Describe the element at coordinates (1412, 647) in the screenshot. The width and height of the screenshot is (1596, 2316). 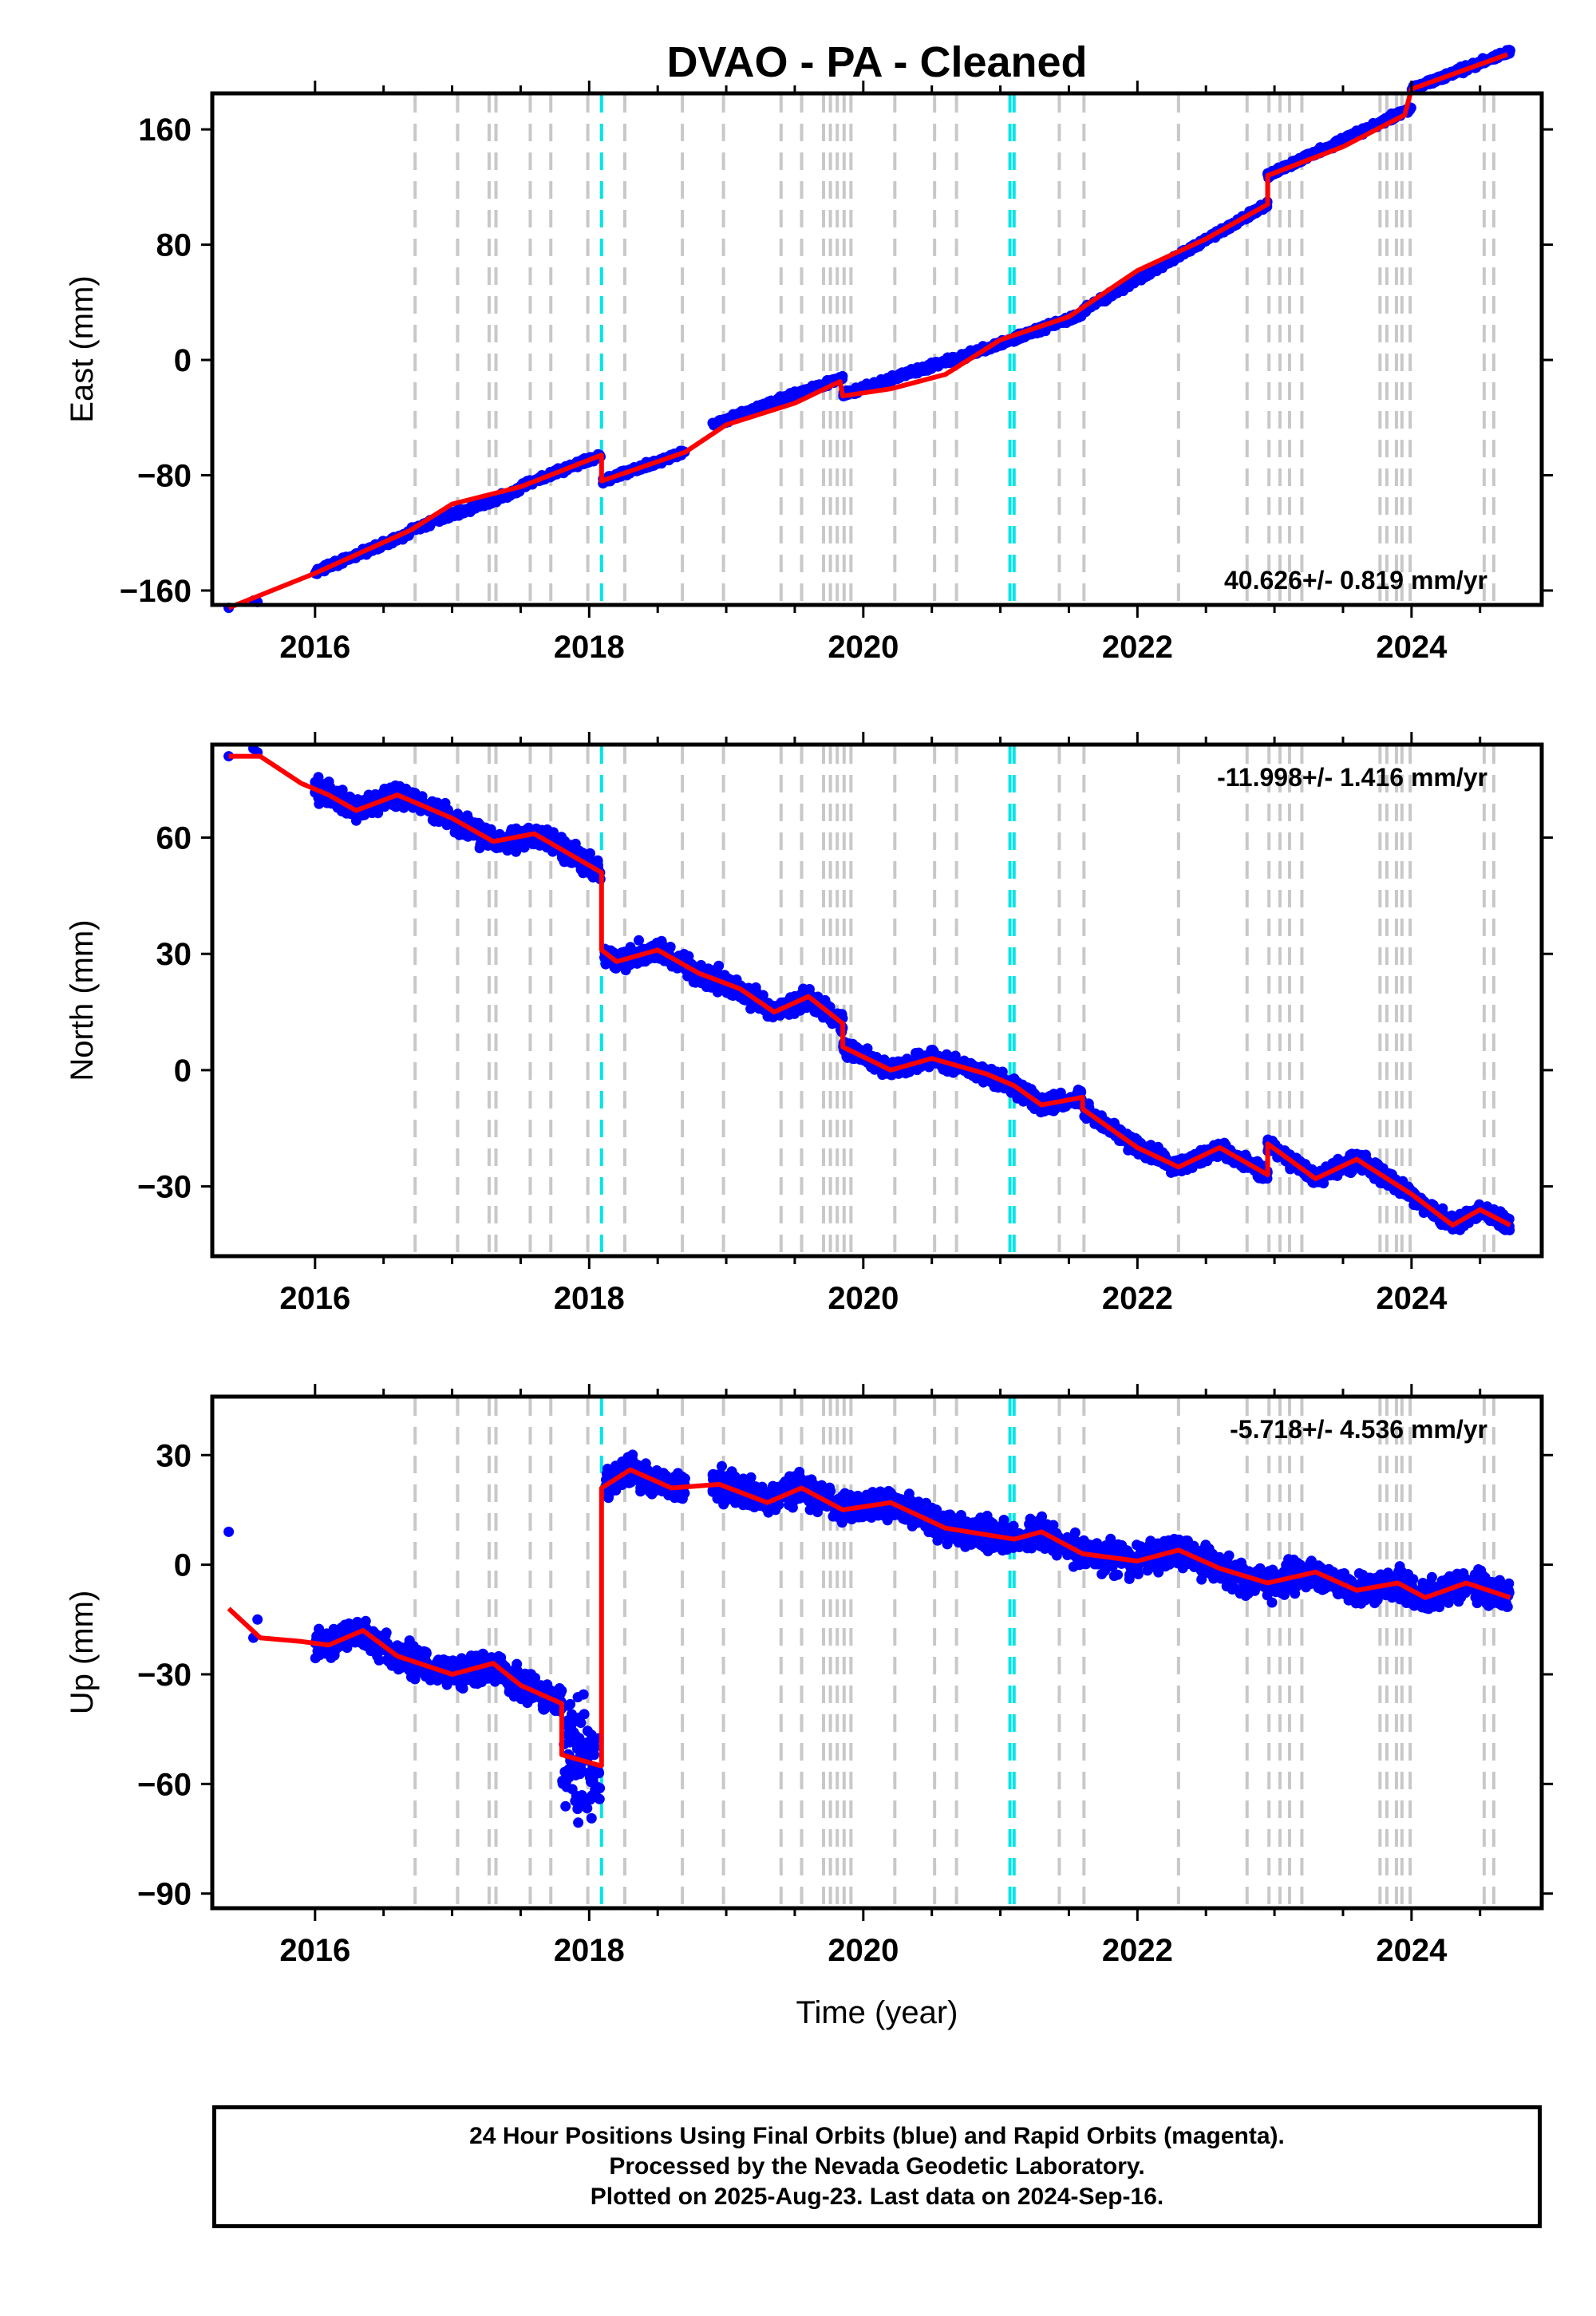
I see `x-tick-label: 2024` at that location.